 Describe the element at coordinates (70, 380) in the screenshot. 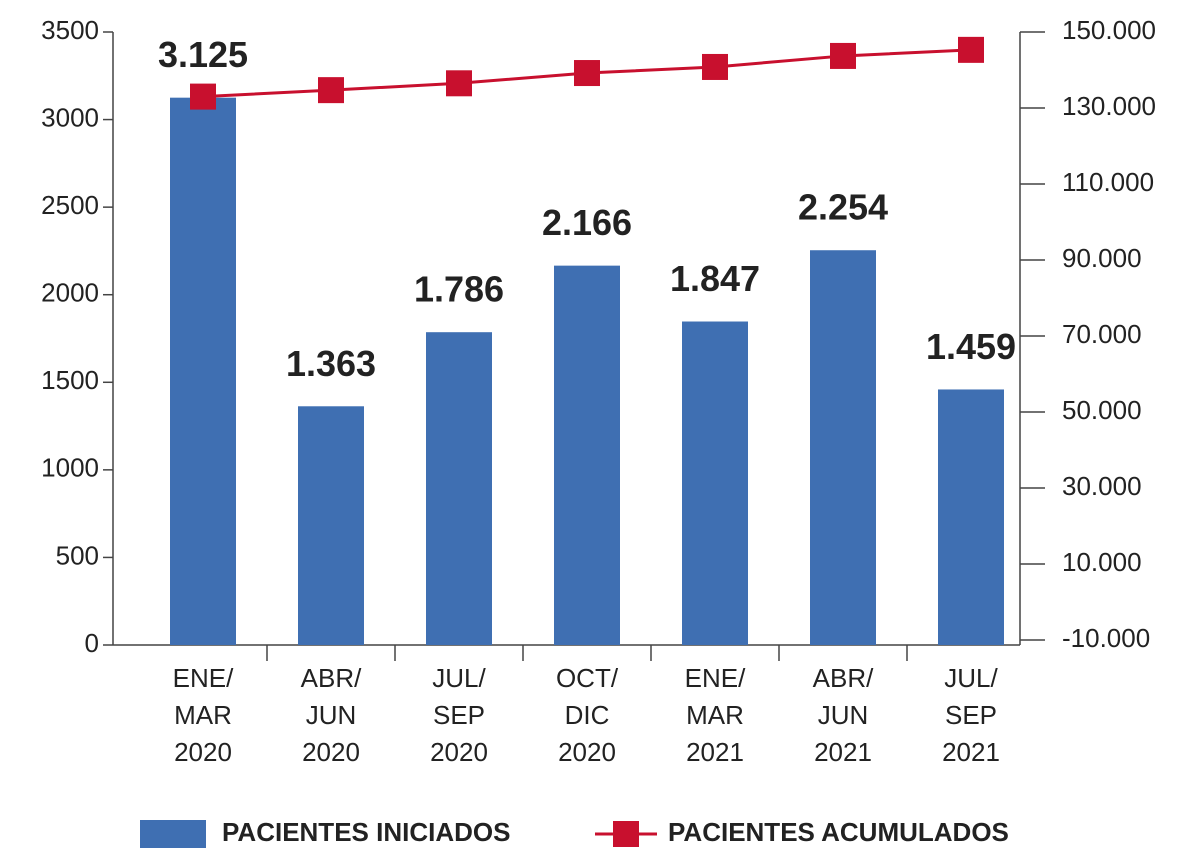

I see `y-tick-label: 1500` at that location.